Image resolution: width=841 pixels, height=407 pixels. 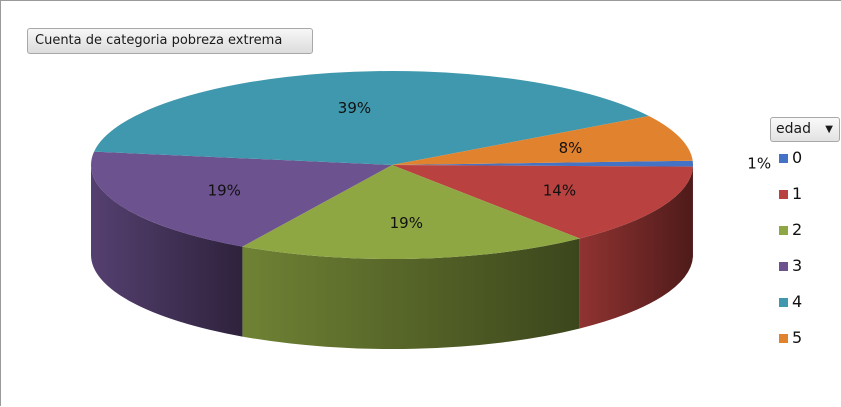 What do you see at coordinates (797, 266) in the screenshot?
I see `legend-label: 3` at bounding box center [797, 266].